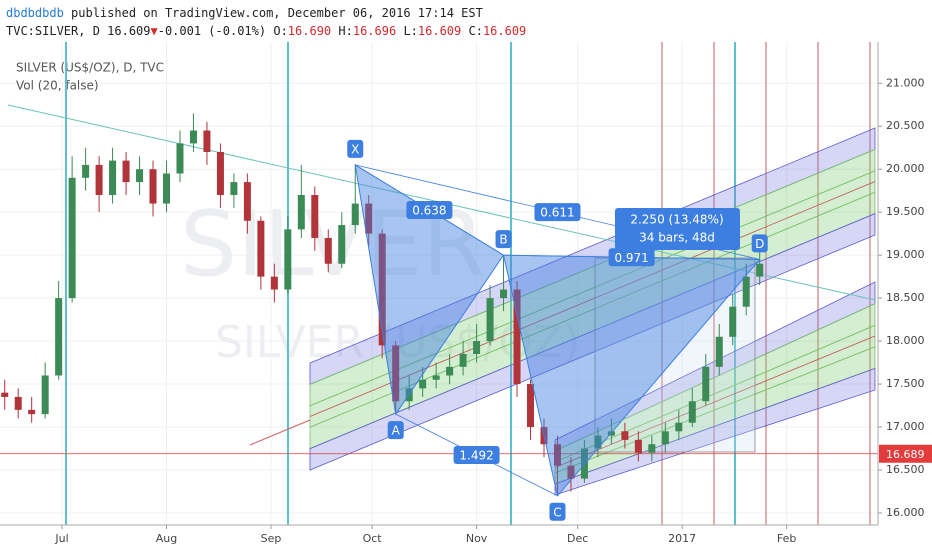 Image resolution: width=932 pixels, height=550 pixels. What do you see at coordinates (677, 238) in the screenshot?
I see `measure-label: 34 bars, 48d` at bounding box center [677, 238].